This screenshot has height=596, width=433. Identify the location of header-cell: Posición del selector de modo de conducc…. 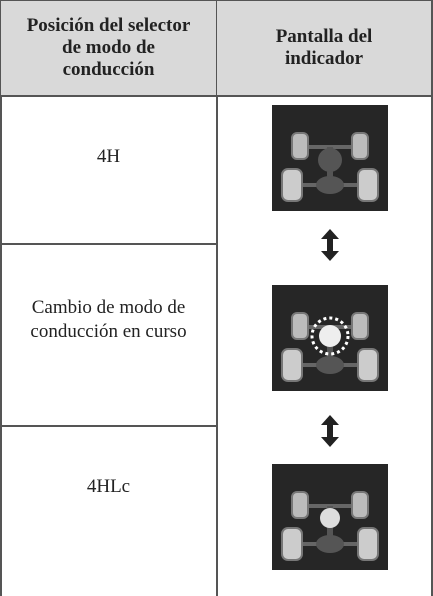
(108, 48).